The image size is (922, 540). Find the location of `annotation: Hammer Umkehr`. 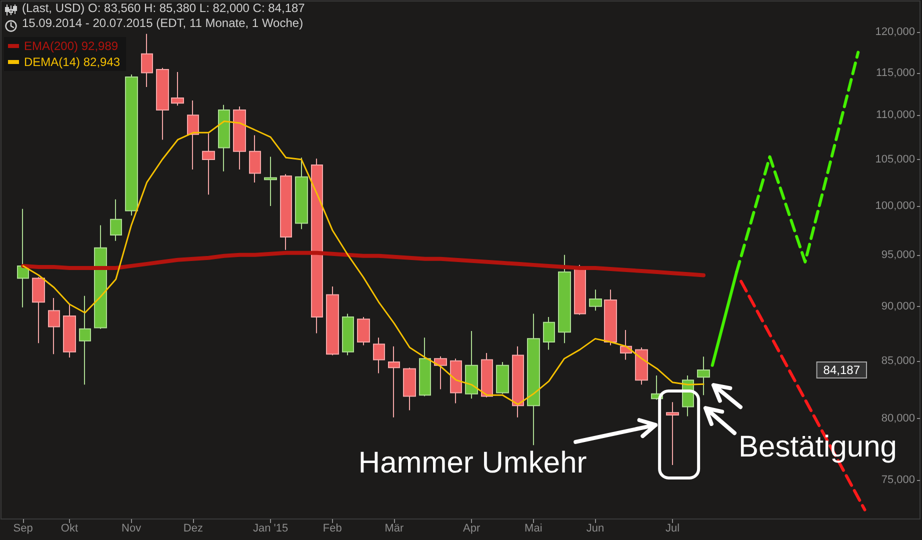

annotation: Hammer Umkehr is located at coordinates (472, 463).